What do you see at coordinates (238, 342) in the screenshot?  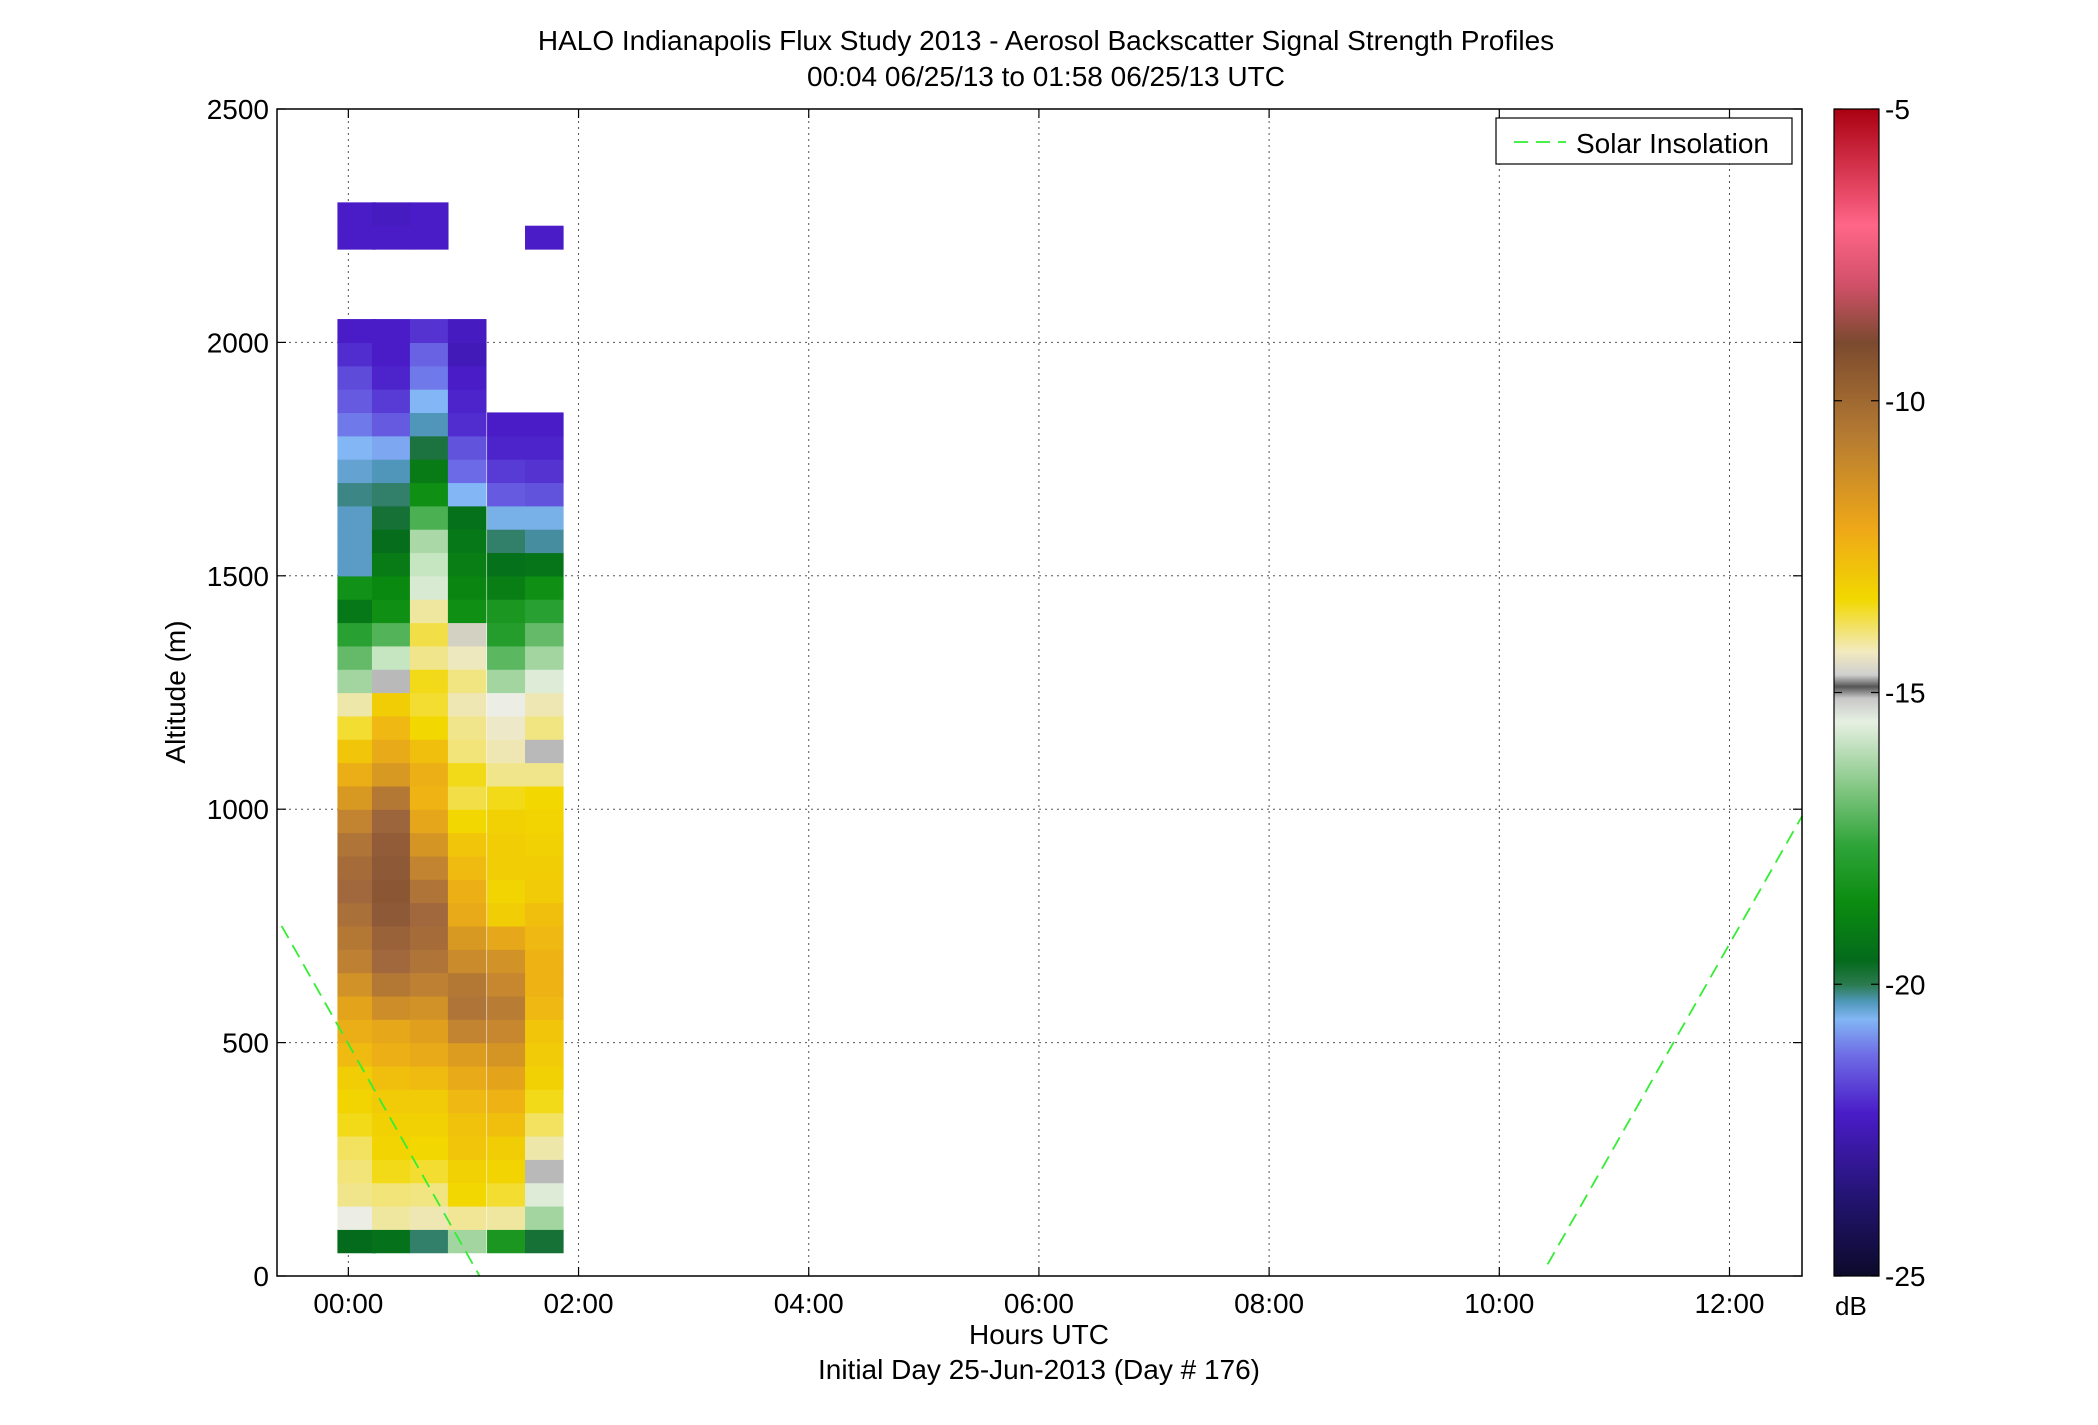 I see `y-tick-label: 2000` at bounding box center [238, 342].